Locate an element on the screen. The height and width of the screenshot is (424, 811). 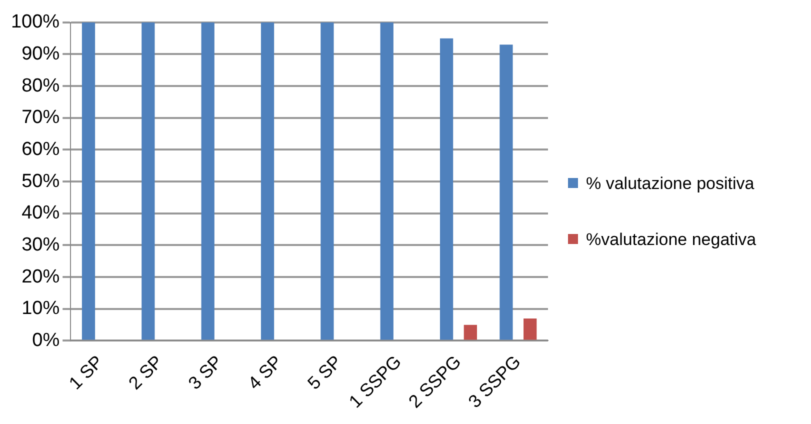
legend-label: % valutazione positiva is located at coordinates (670, 184).